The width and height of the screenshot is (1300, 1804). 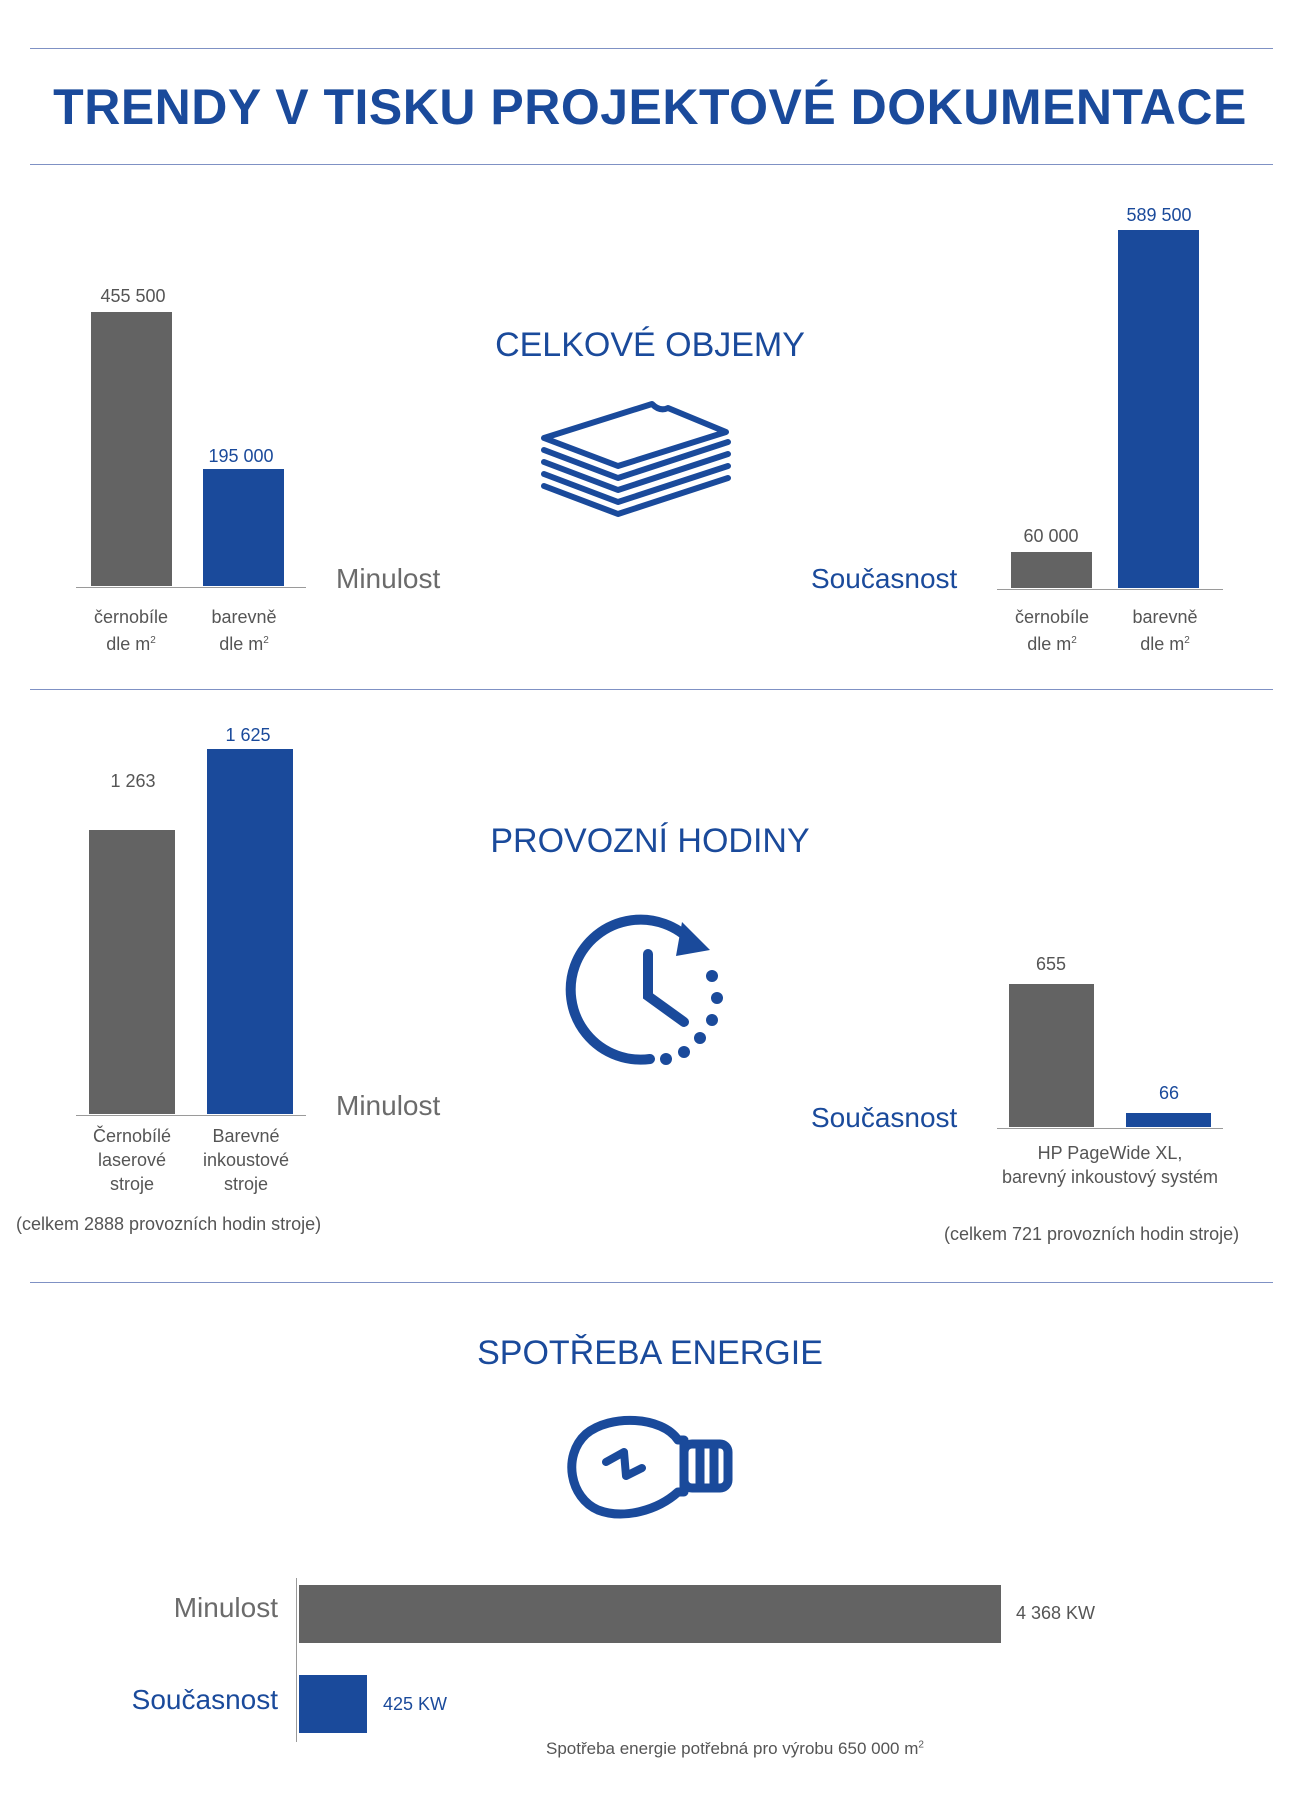 I want to click on volumes-past-bw-value: 455 500, so click(x=133, y=296).